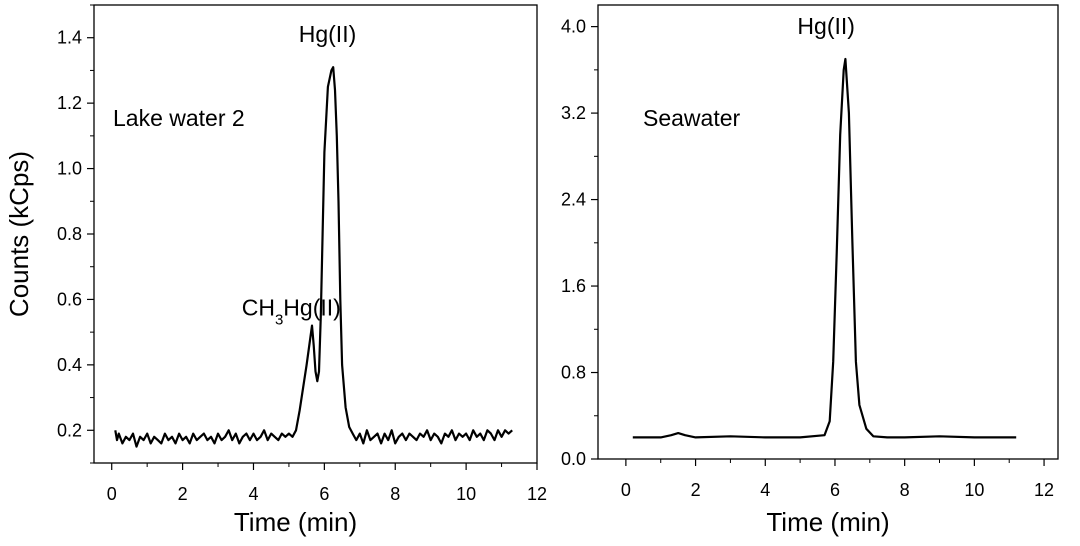 This screenshot has width=1080, height=546. What do you see at coordinates (69, 169) in the screenshot?
I see `y-tick-label: 1.0` at bounding box center [69, 169].